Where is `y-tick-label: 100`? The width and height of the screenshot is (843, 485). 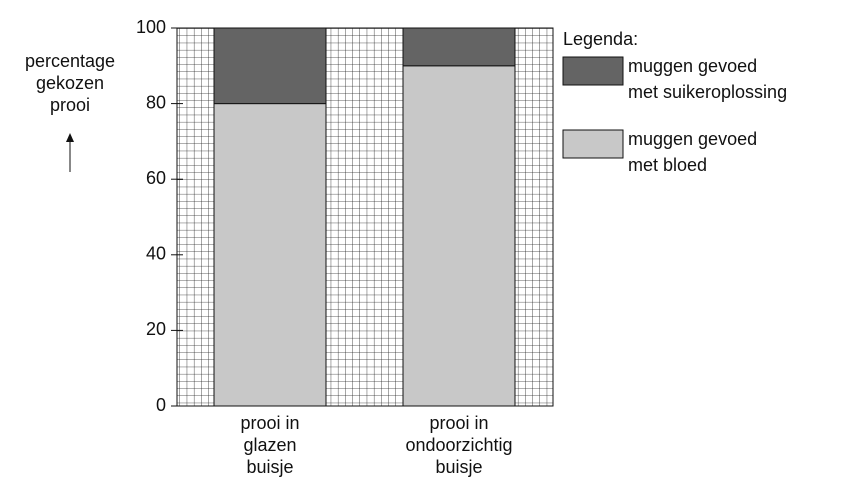 y-tick-label: 100 is located at coordinates (151, 27).